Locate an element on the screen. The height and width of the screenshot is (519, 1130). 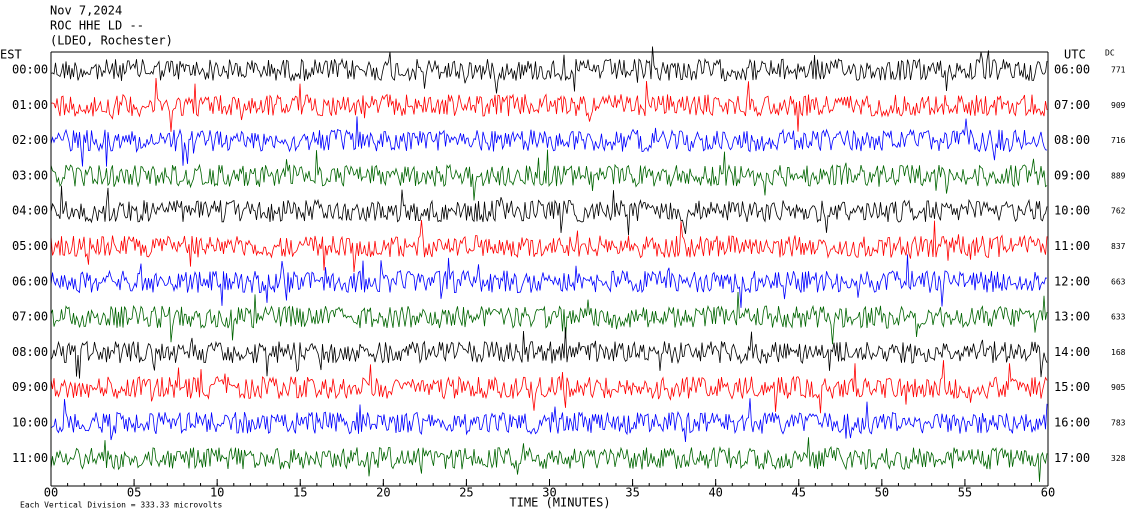
utc-label: 09:00 is located at coordinates (1072, 175).